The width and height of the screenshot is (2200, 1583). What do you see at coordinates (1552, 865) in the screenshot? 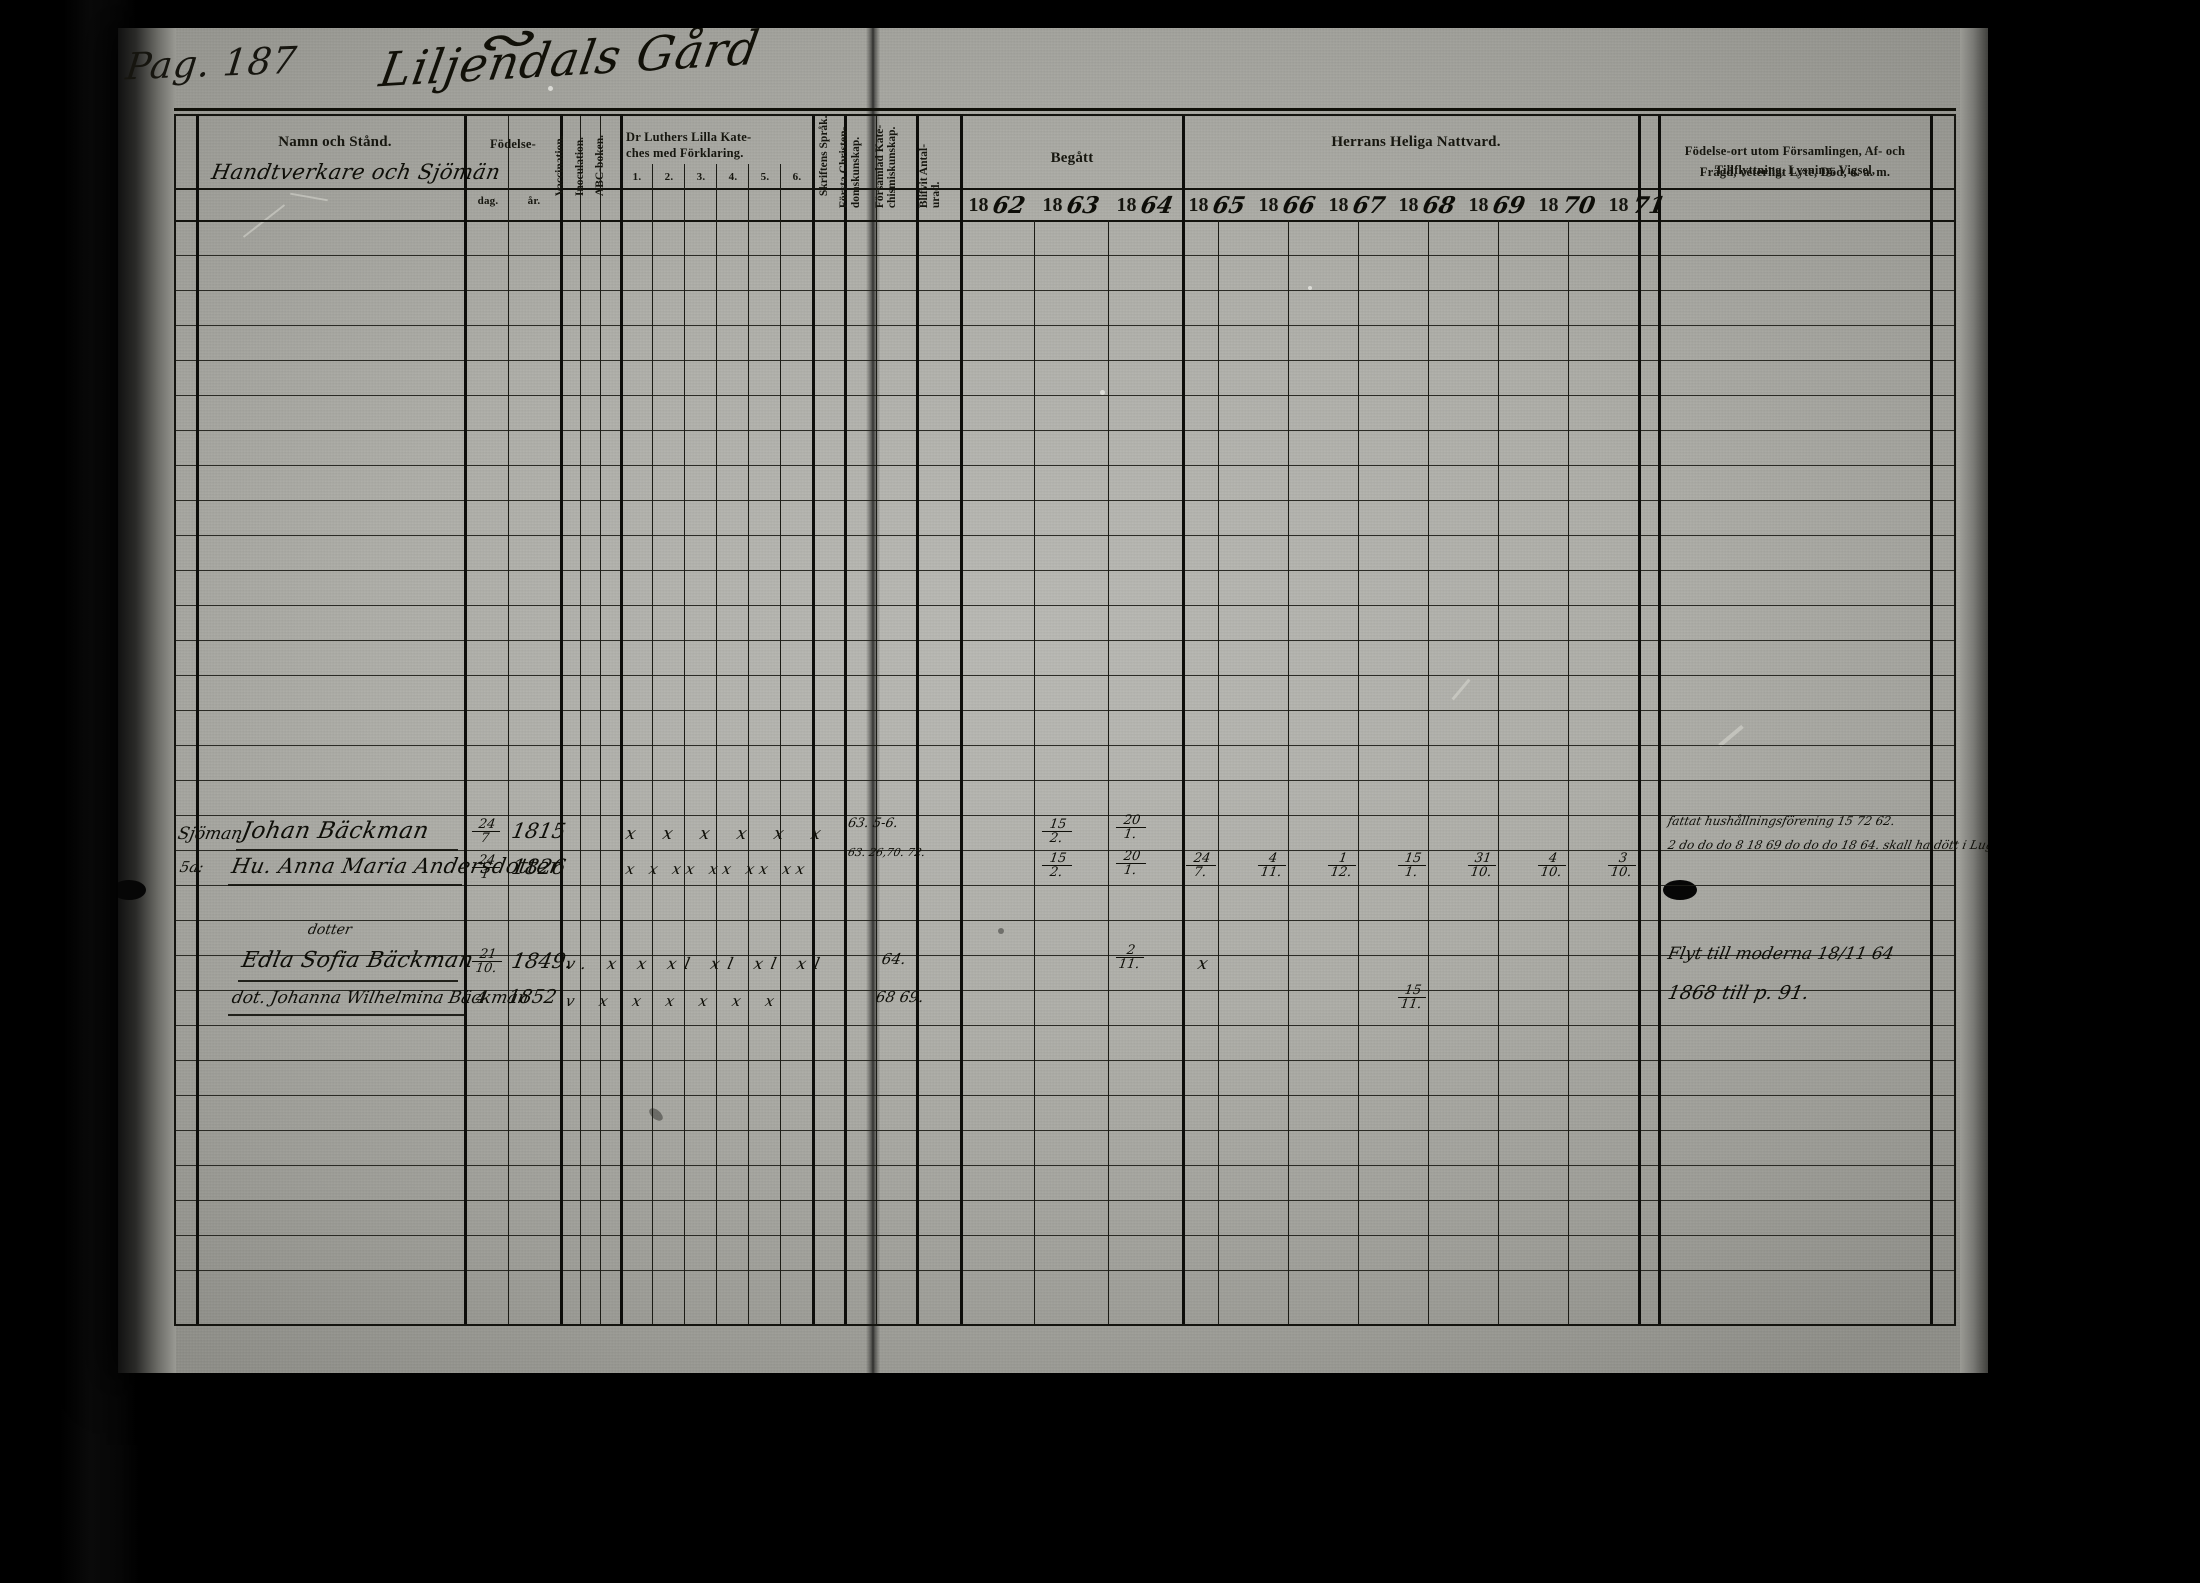
I see `entry-2-communion-1870: 4 10.` at bounding box center [1552, 865].